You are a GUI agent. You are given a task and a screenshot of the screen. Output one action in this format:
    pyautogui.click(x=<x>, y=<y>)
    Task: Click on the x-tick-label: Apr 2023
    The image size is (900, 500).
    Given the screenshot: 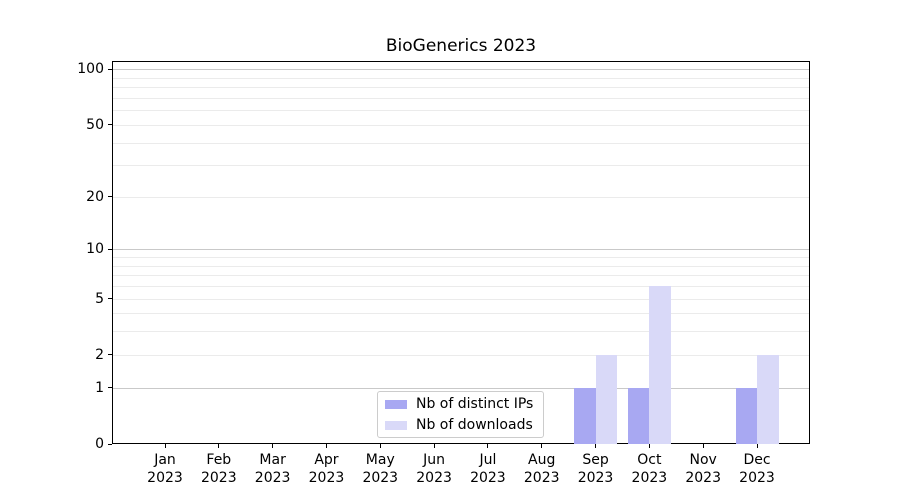 What is the action you would take?
    pyautogui.click(x=326, y=469)
    